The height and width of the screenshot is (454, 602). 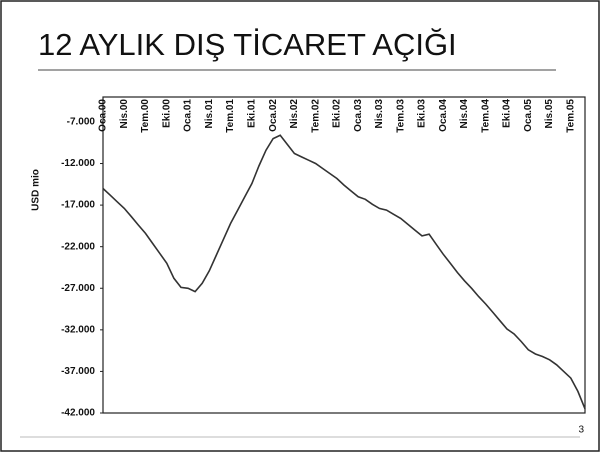 I want to click on x-tick-label: Tem.04, so click(x=485, y=116).